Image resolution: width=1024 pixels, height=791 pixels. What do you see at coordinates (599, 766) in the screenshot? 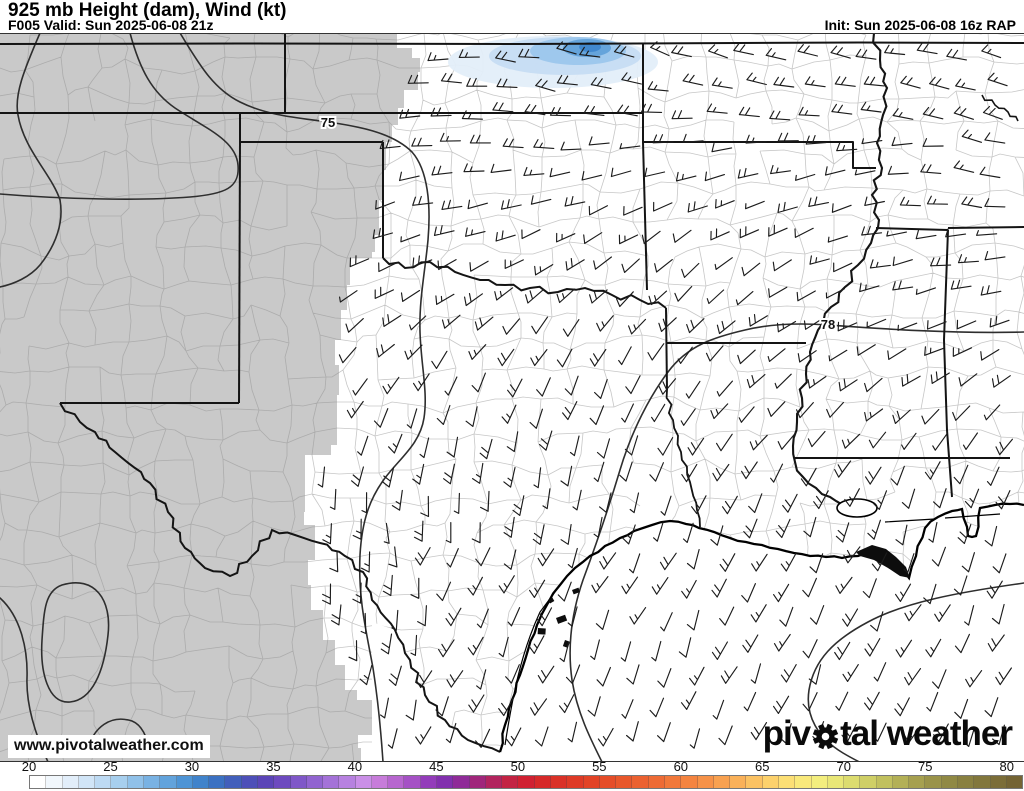
I see `colorbar-tick-55: 55` at bounding box center [599, 766].